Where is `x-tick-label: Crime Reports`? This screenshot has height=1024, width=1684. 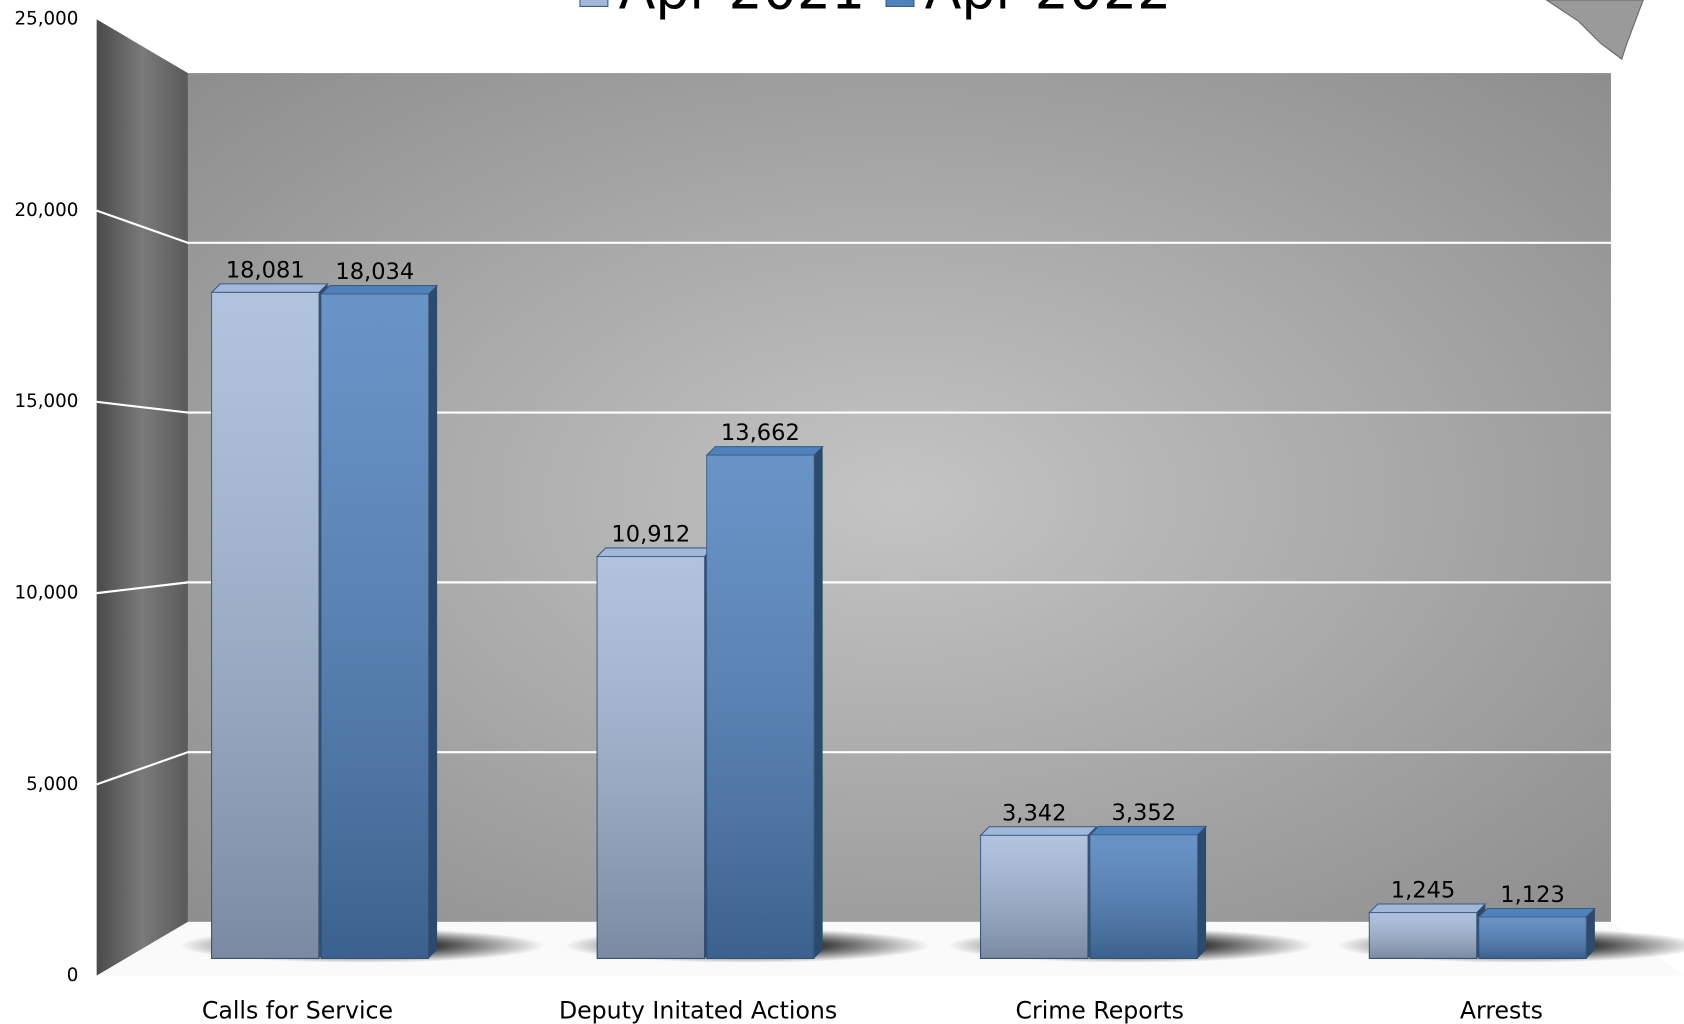 x-tick-label: Crime Reports is located at coordinates (1100, 1010).